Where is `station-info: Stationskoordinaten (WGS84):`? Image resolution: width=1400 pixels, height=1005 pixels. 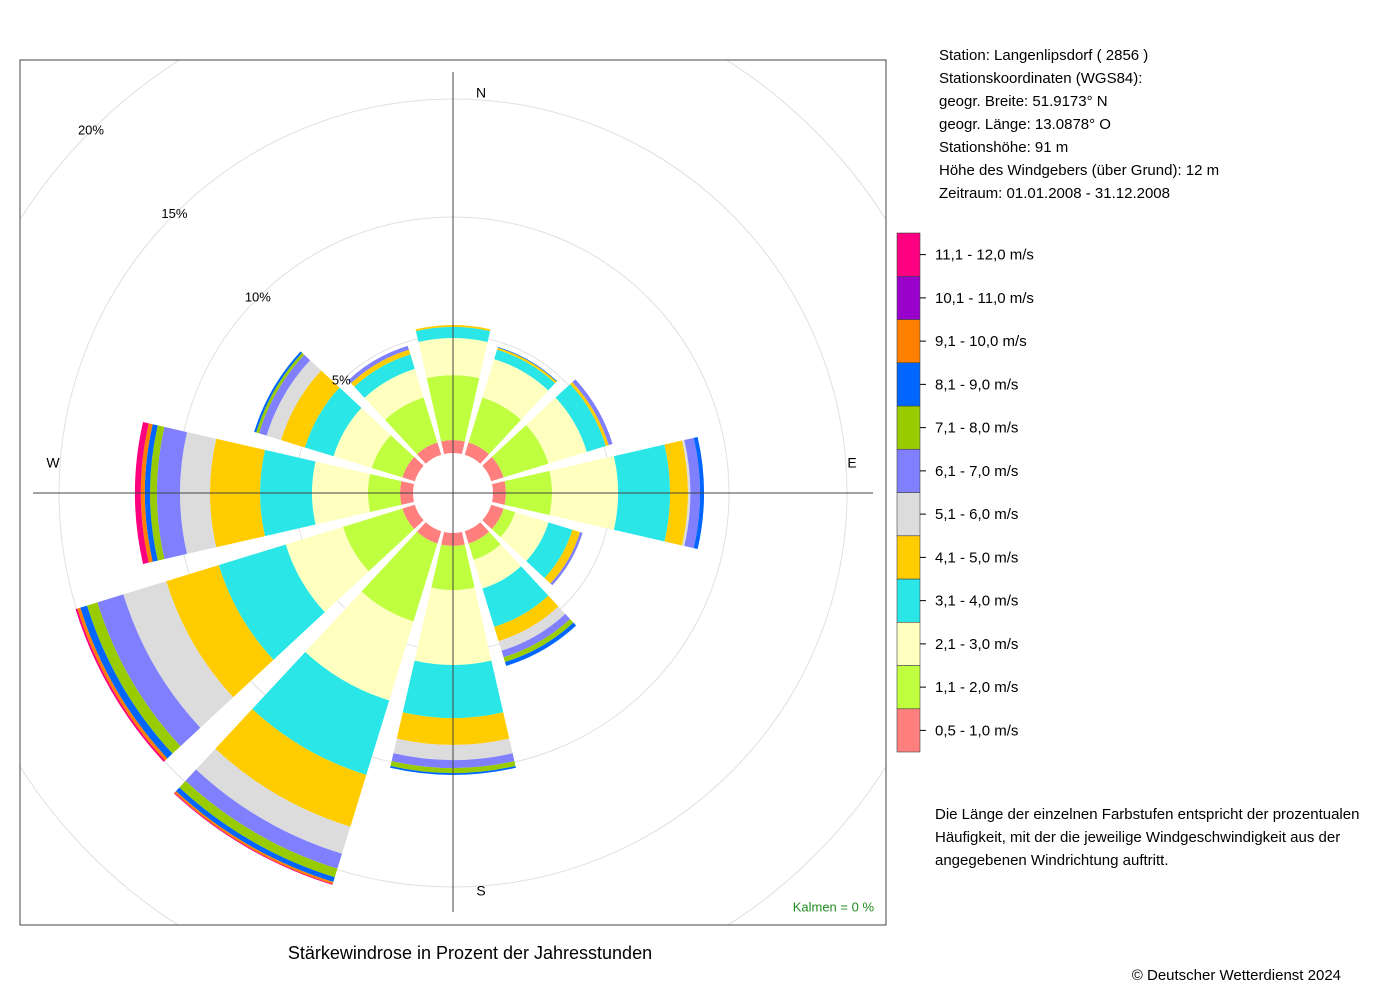 station-info: Stationskoordinaten (WGS84): is located at coordinates (1040, 78).